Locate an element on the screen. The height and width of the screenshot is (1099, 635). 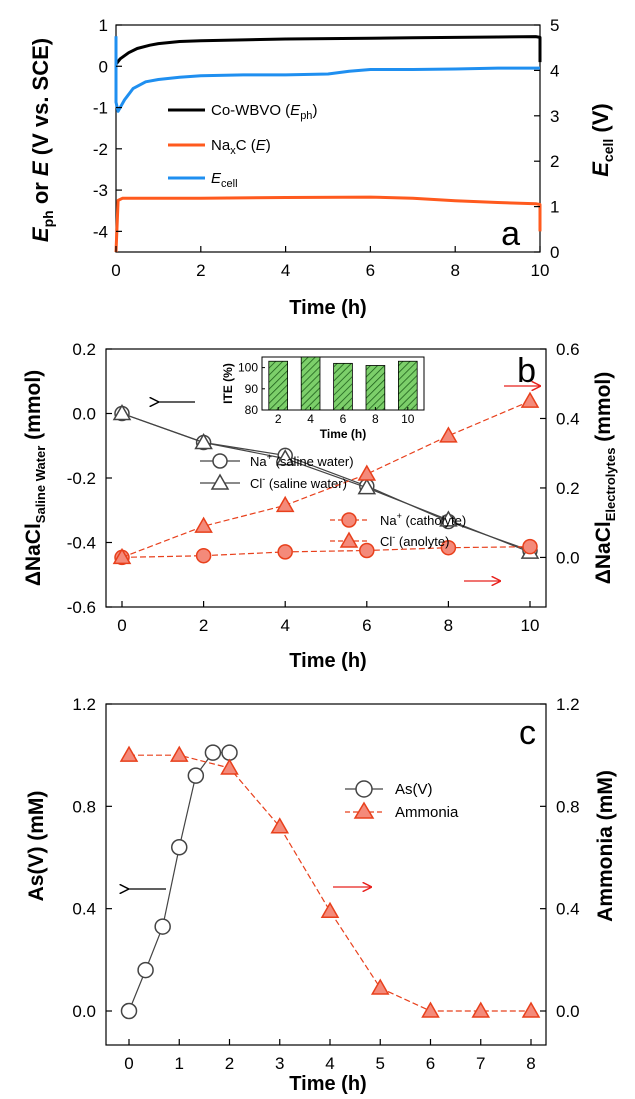
x-tick-label-c: 1 is located at coordinates (179, 1063).